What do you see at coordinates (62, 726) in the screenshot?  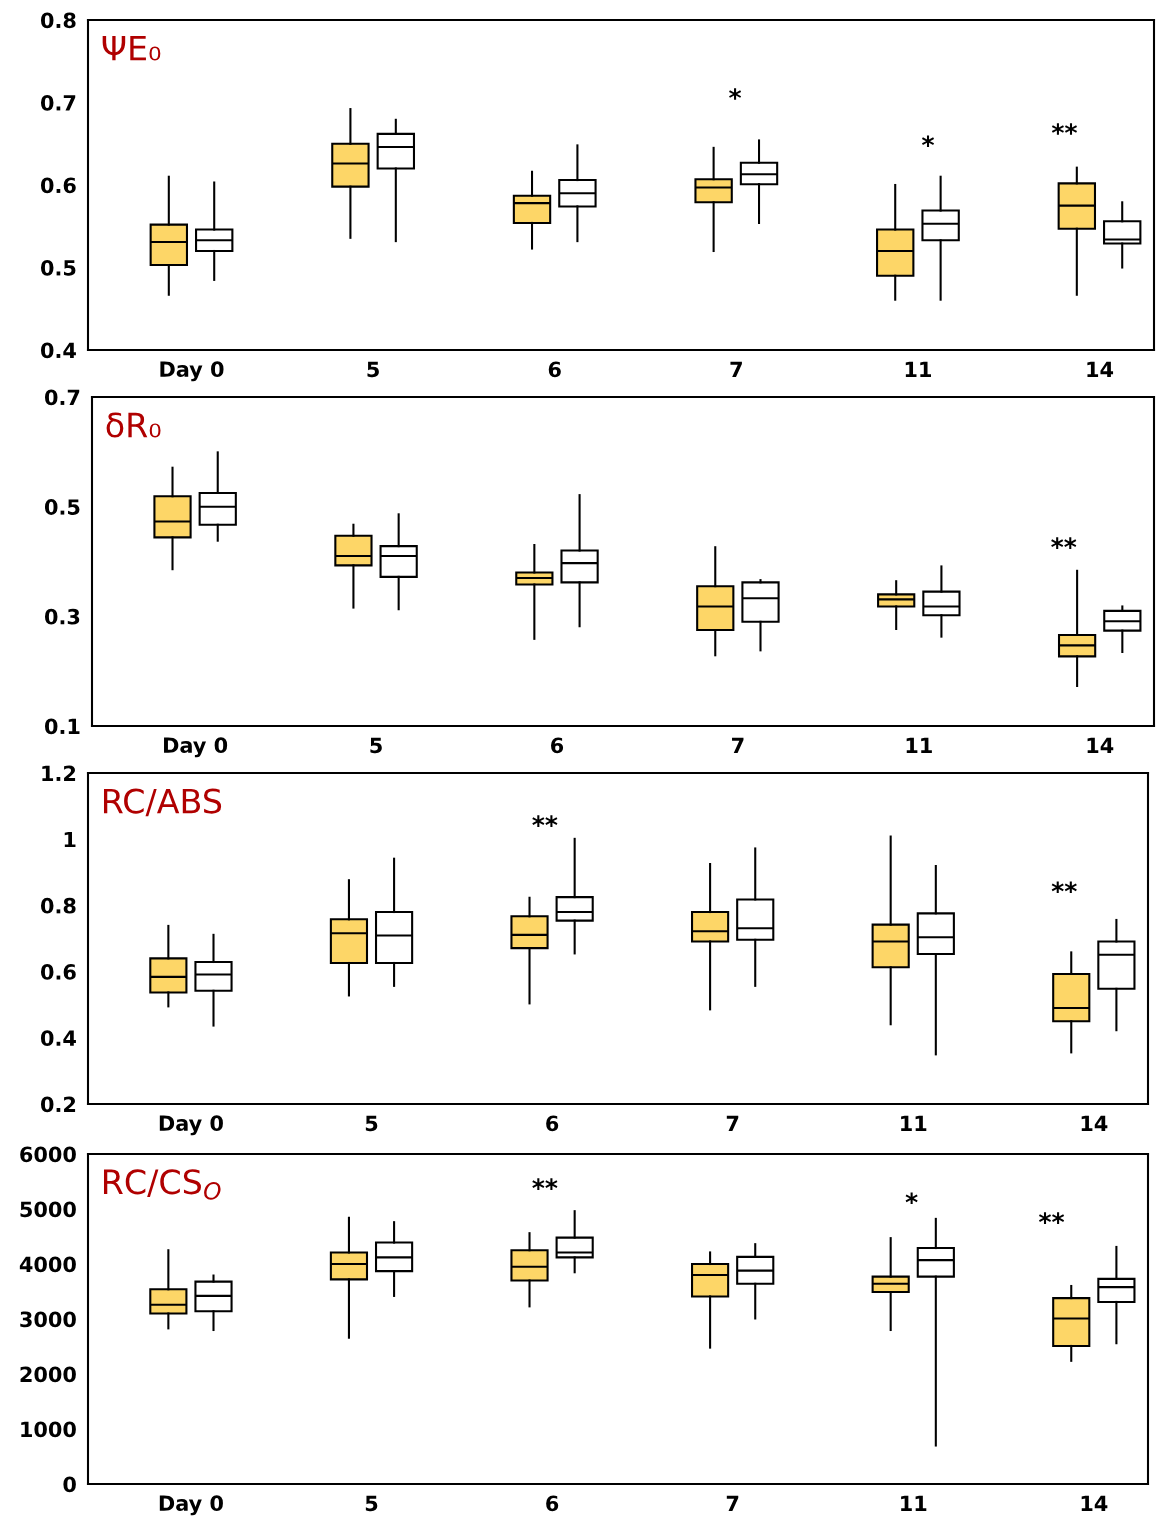 I see `y-tick-label: 0.1` at bounding box center [62, 726].